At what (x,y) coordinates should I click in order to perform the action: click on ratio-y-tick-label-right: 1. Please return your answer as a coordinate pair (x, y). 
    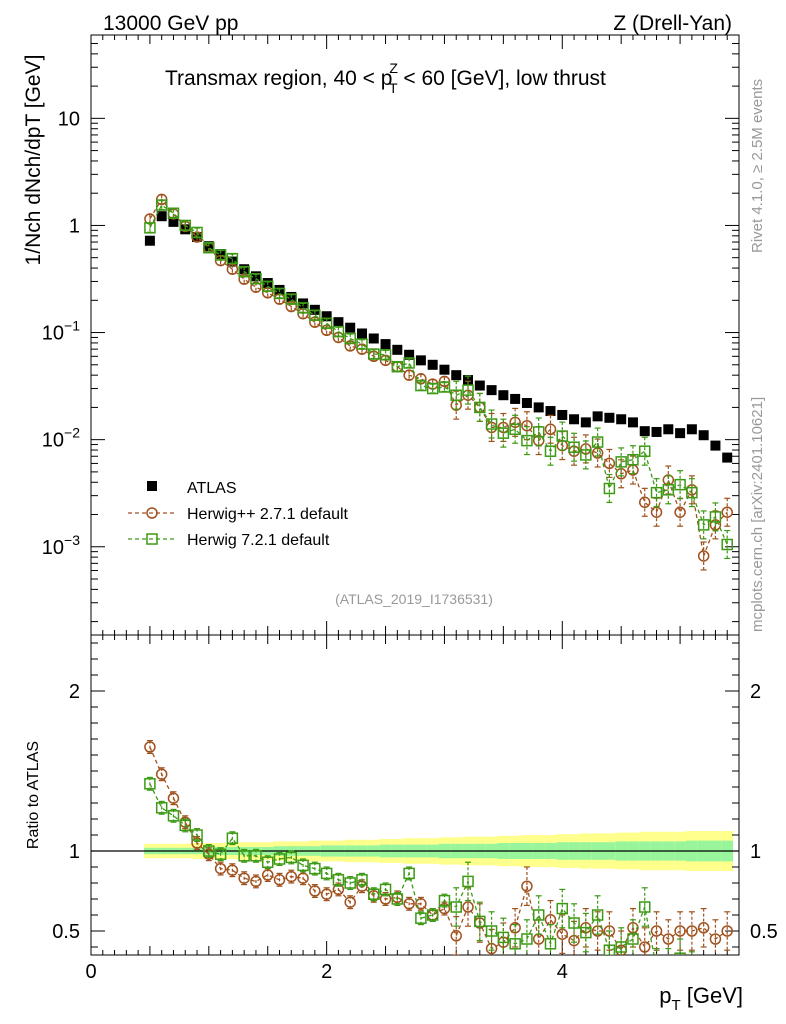
    Looking at the image, I should click on (755, 852).